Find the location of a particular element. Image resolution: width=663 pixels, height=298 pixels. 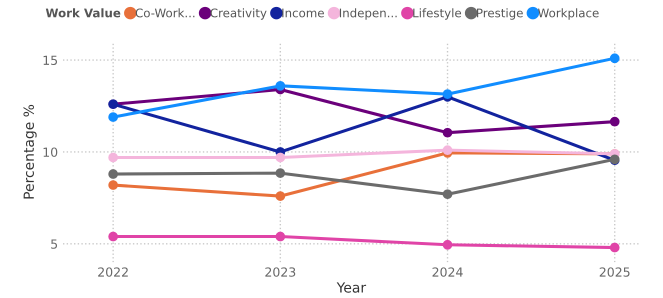

x-axis-title: Year is located at coordinates (351, 287).